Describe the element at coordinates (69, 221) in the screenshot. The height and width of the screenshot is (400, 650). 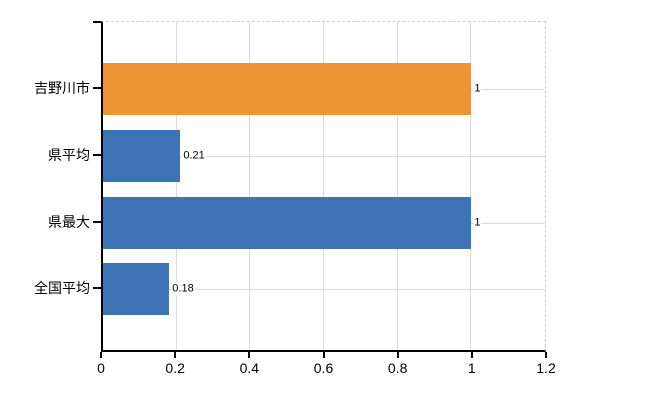
I see `y-axis-label: 県最大` at that location.